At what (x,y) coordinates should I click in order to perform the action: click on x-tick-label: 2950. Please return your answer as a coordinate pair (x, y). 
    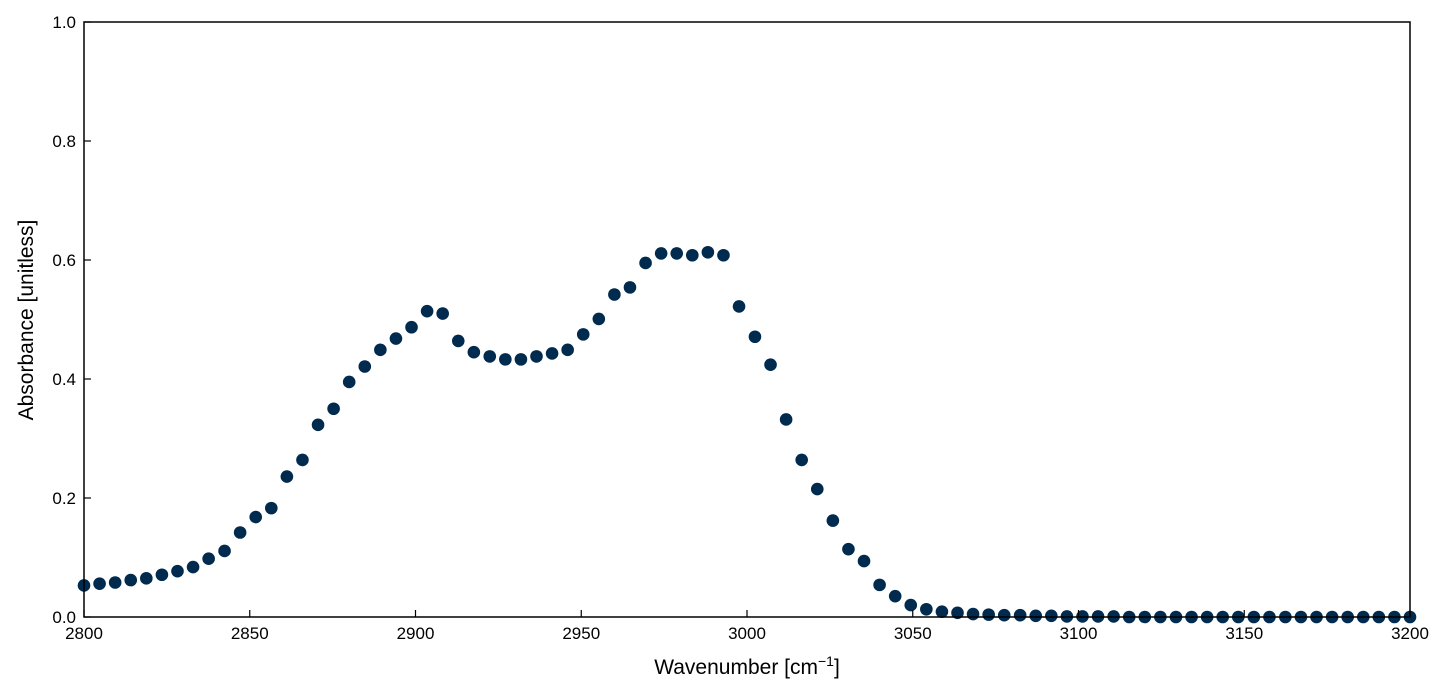
    Looking at the image, I should click on (581, 633).